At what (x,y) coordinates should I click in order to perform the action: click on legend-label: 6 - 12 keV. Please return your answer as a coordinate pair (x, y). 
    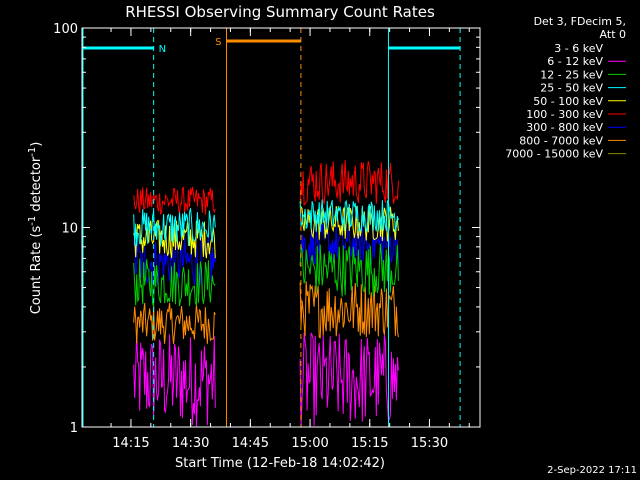
    Looking at the image, I should click on (575, 61).